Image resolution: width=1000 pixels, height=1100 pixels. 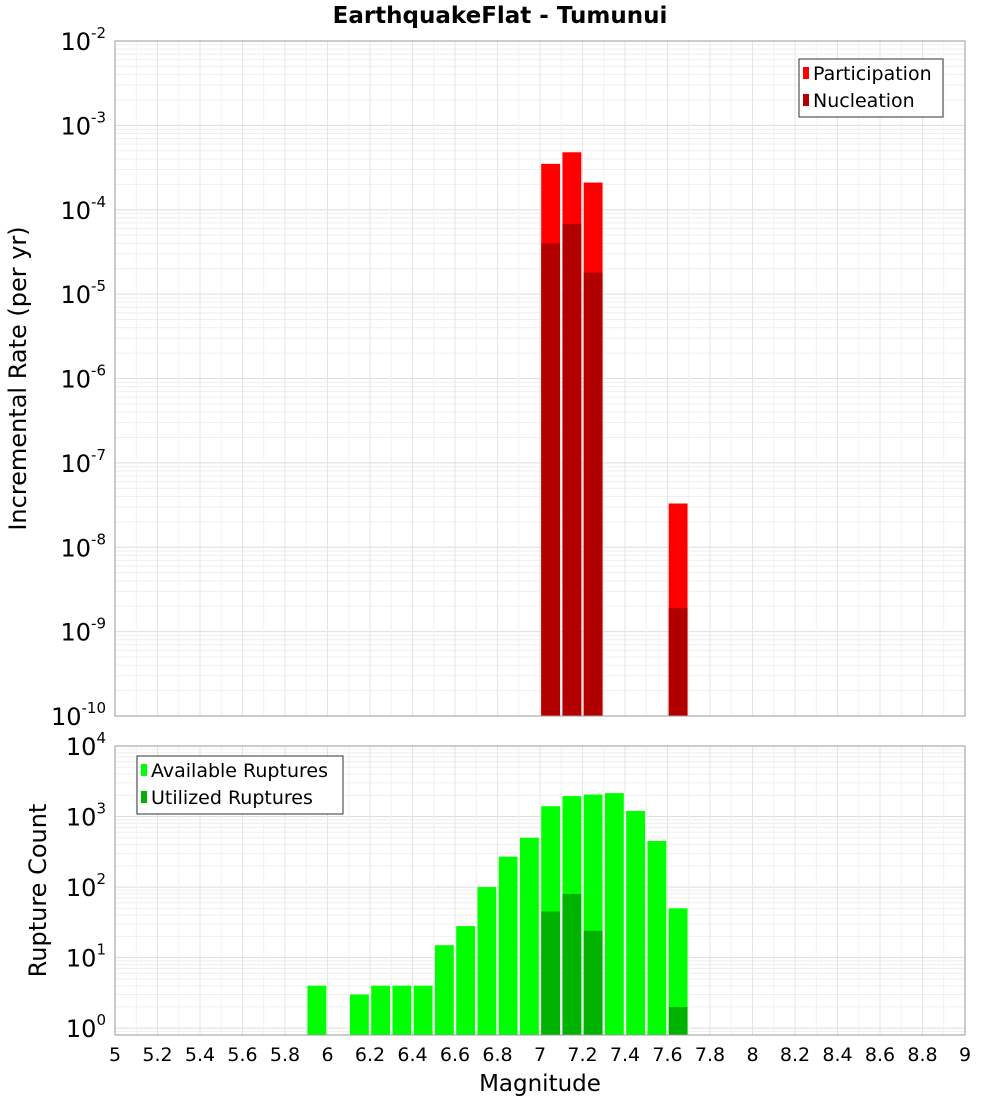 What do you see at coordinates (837, 1055) in the screenshot?
I see `x-tick-label: 8.4` at bounding box center [837, 1055].